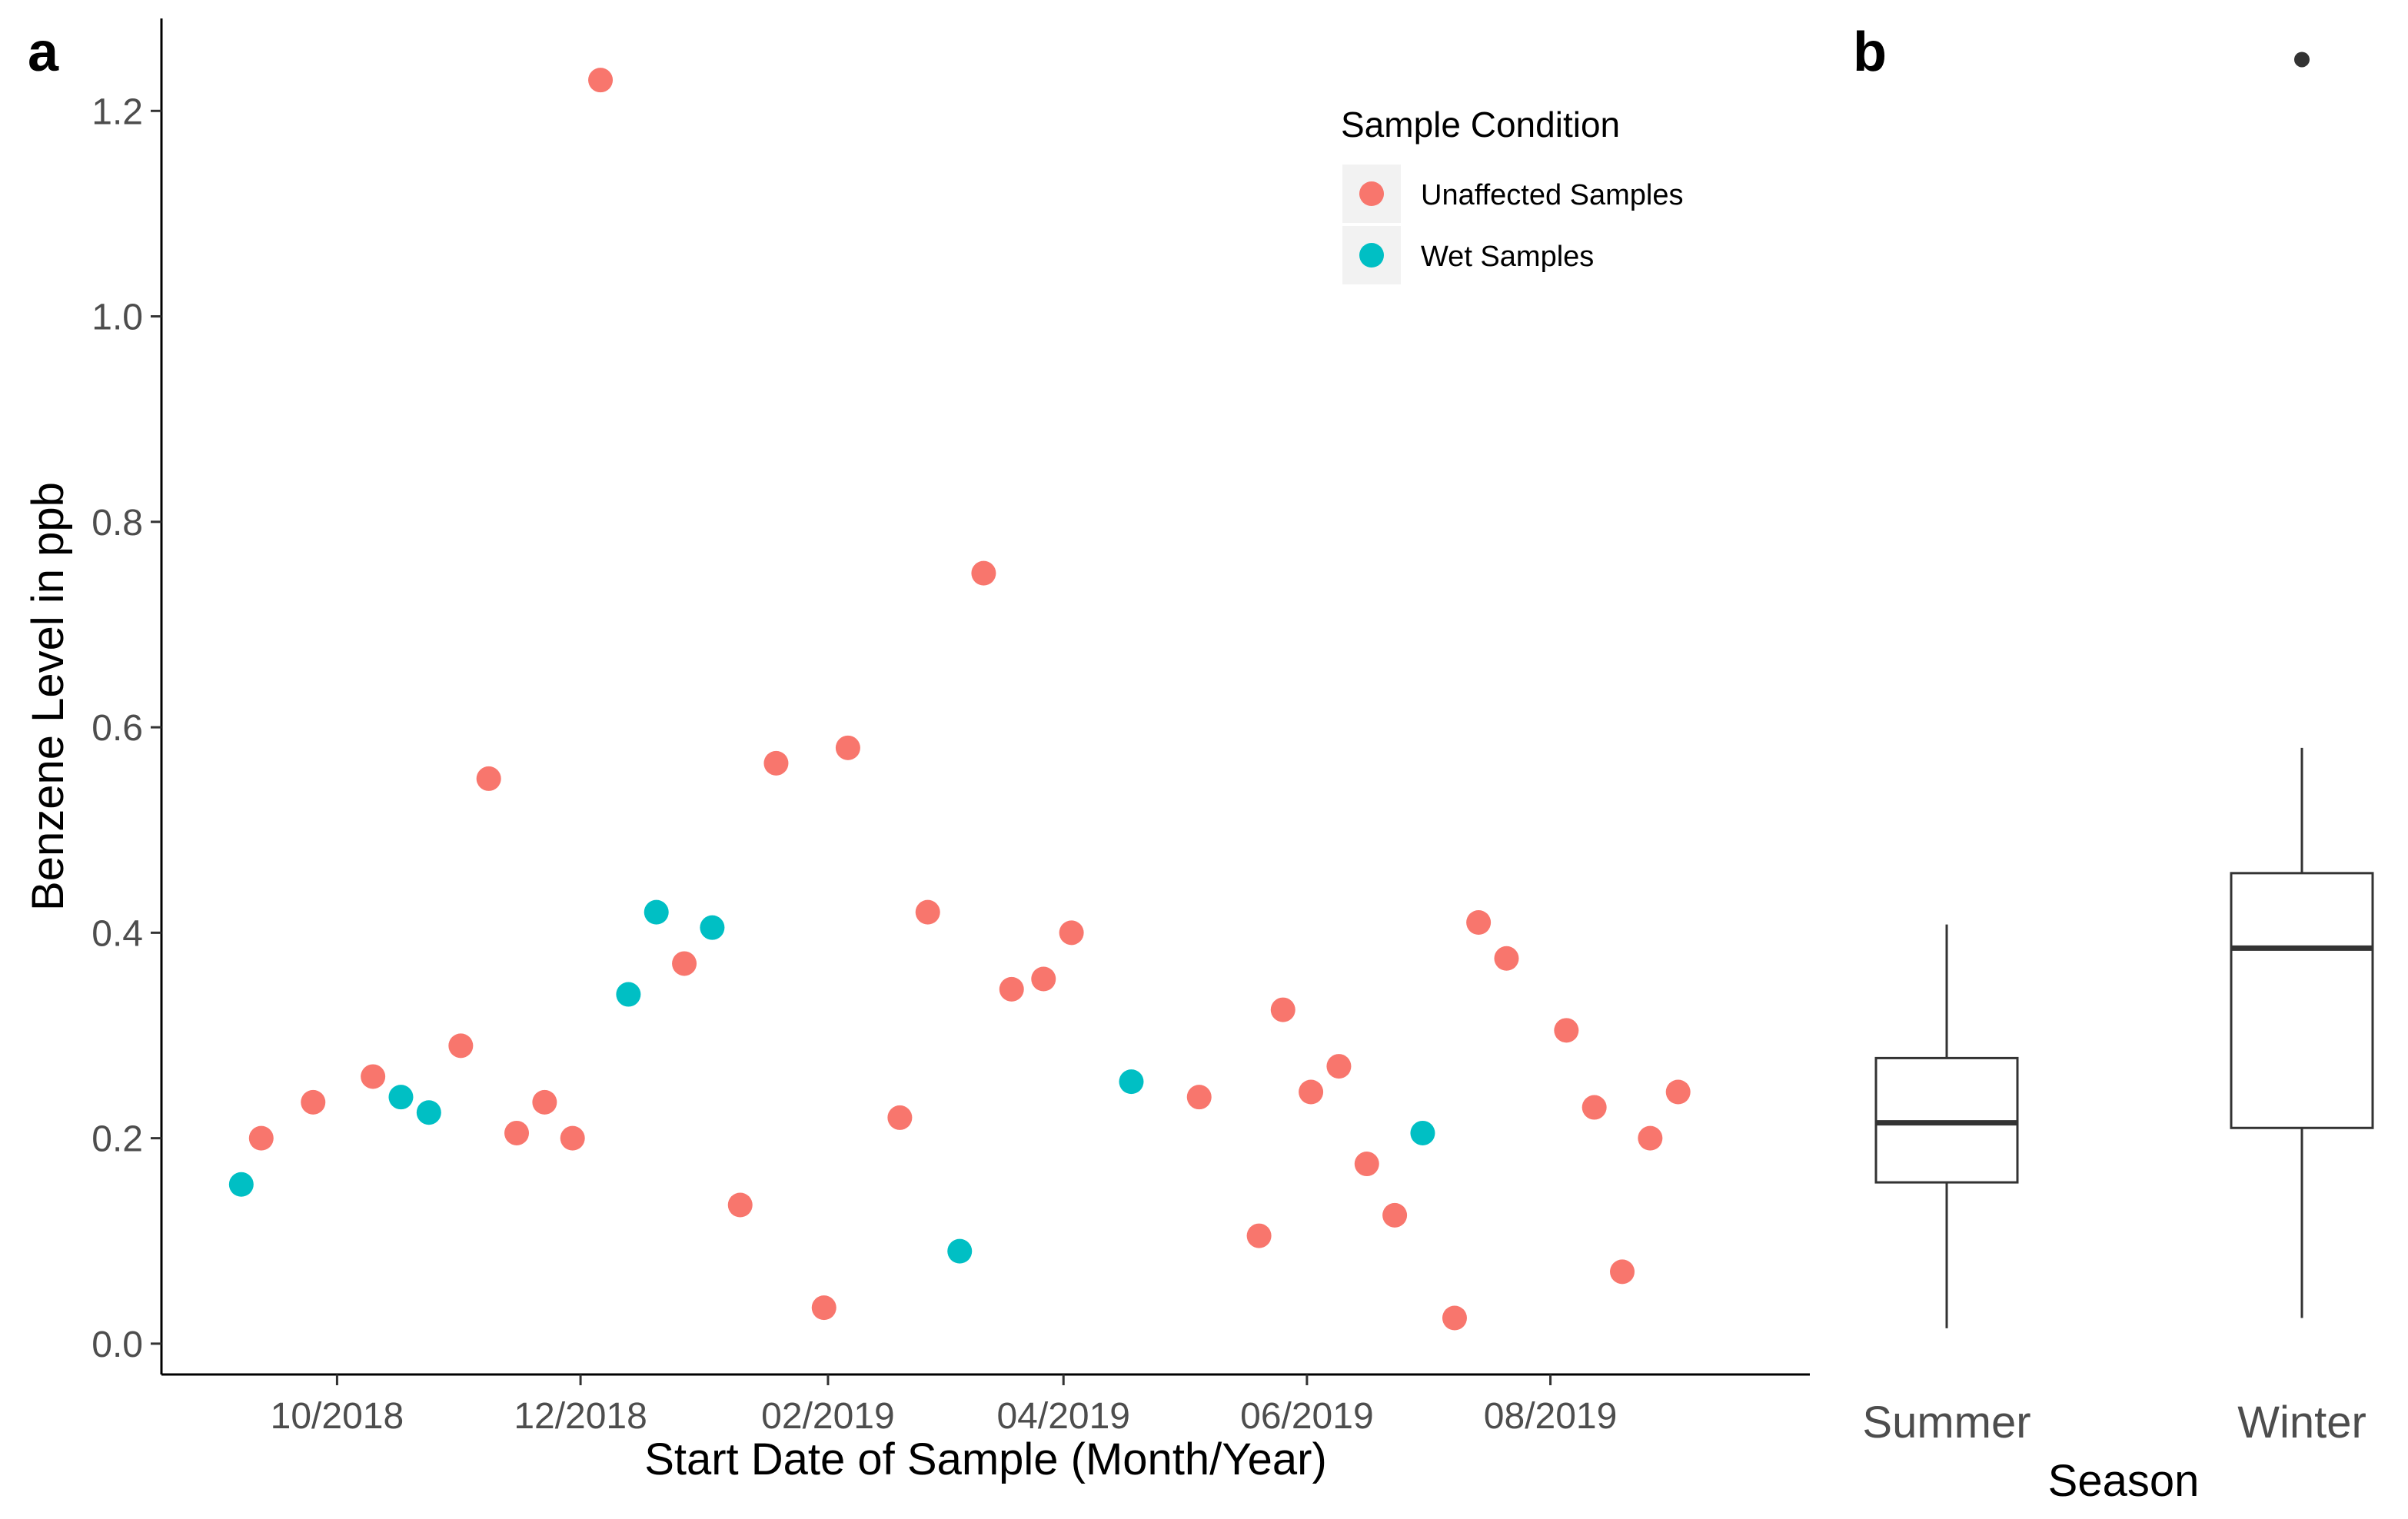  I want to click on legend-title: Sample Condition, so click(1480, 125).